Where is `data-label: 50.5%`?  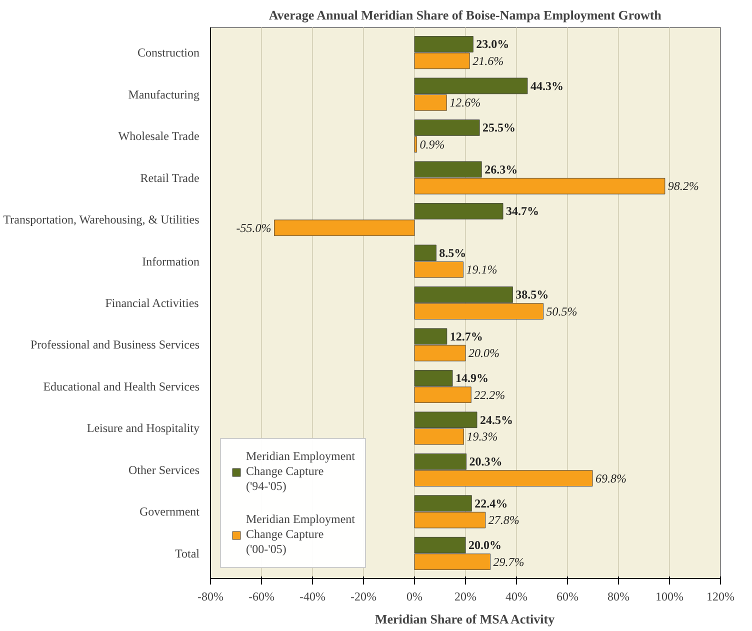
data-label: 50.5% is located at coordinates (562, 311).